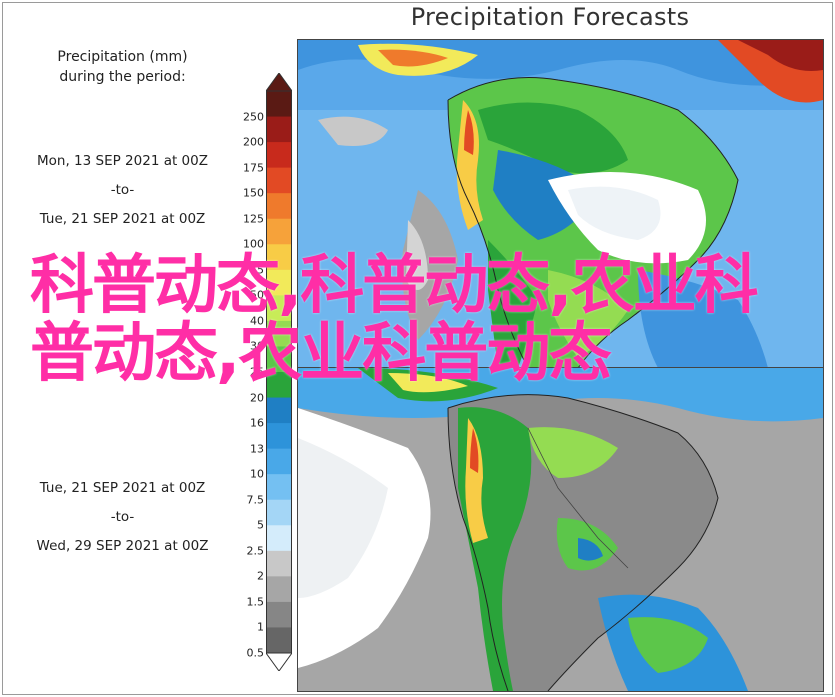 The image size is (835, 697). I want to click on colorbar-tick-label: 40, so click(257, 321).